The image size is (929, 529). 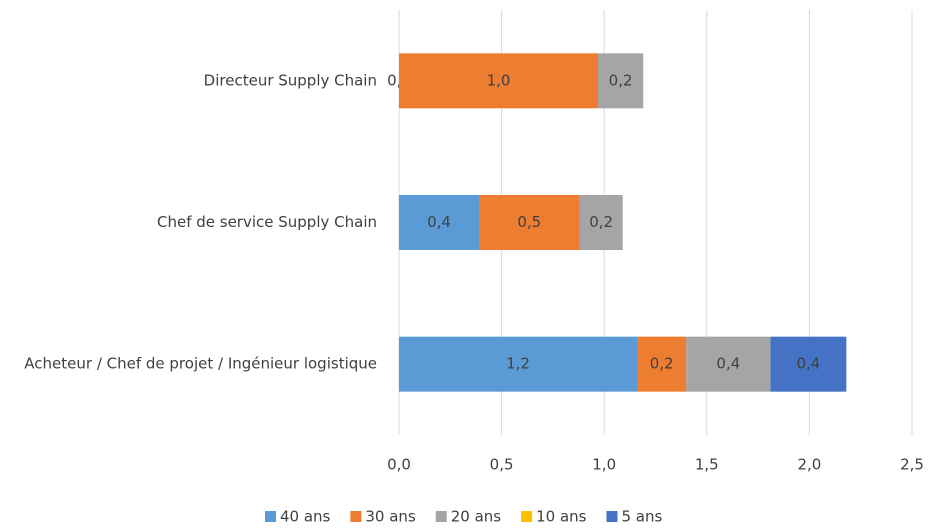 What do you see at coordinates (561, 517) in the screenshot?
I see `legend-label: 10 ans` at bounding box center [561, 517].